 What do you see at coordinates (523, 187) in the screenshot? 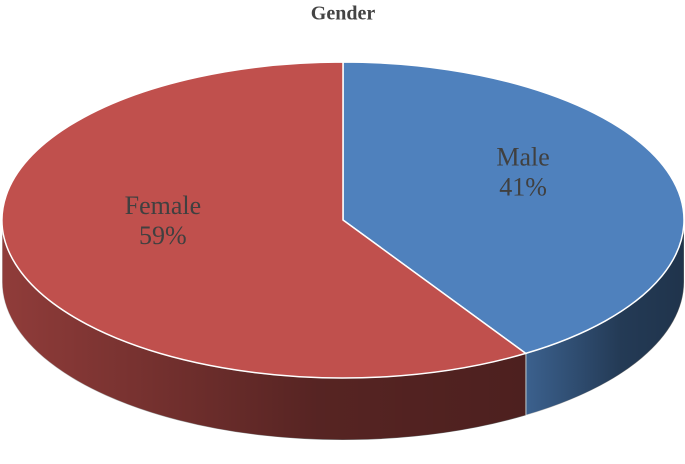
I see `slice-value-label: 41%` at bounding box center [523, 187].